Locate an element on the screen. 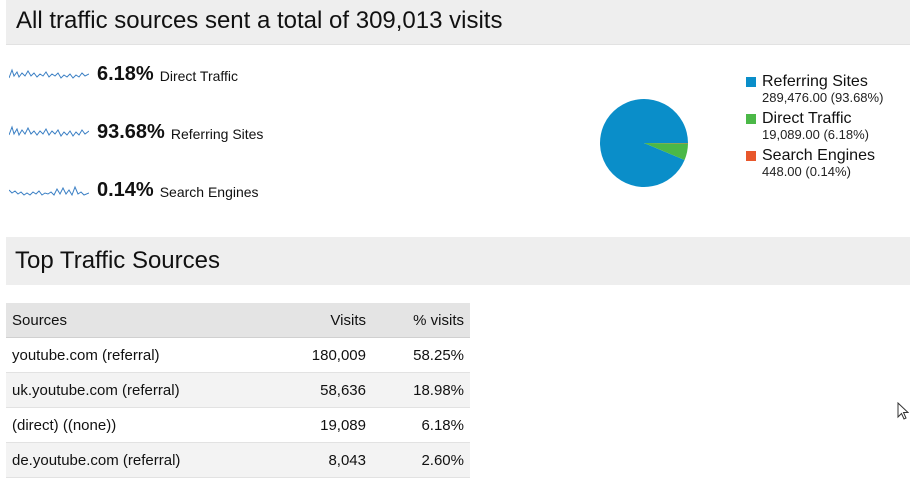 This screenshot has height=485, width=910. table-row: youtube.com (referral) 180,009 58.25% is located at coordinates (238, 355).